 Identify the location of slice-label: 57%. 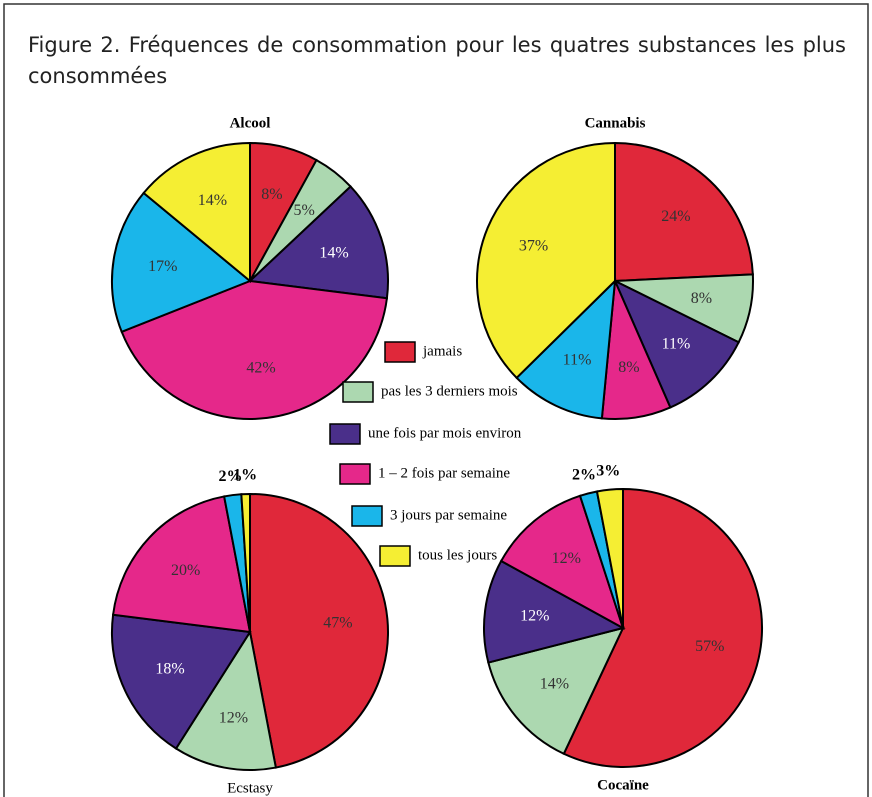
(709, 646).